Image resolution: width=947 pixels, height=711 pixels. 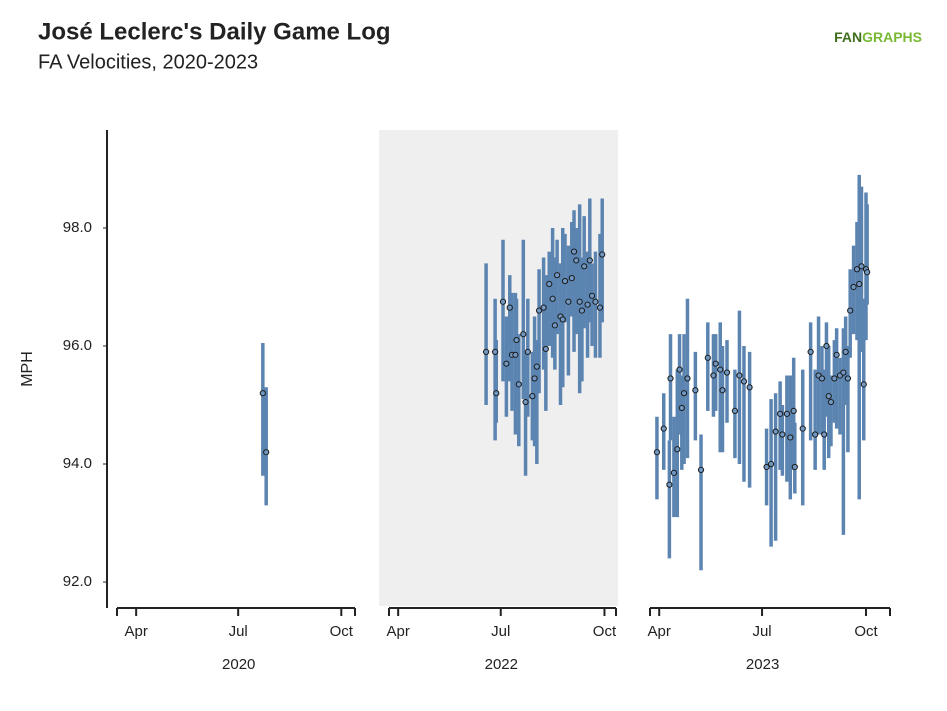 What do you see at coordinates (77, 227) in the screenshot?
I see `y-tick-label: 98.0` at bounding box center [77, 227].